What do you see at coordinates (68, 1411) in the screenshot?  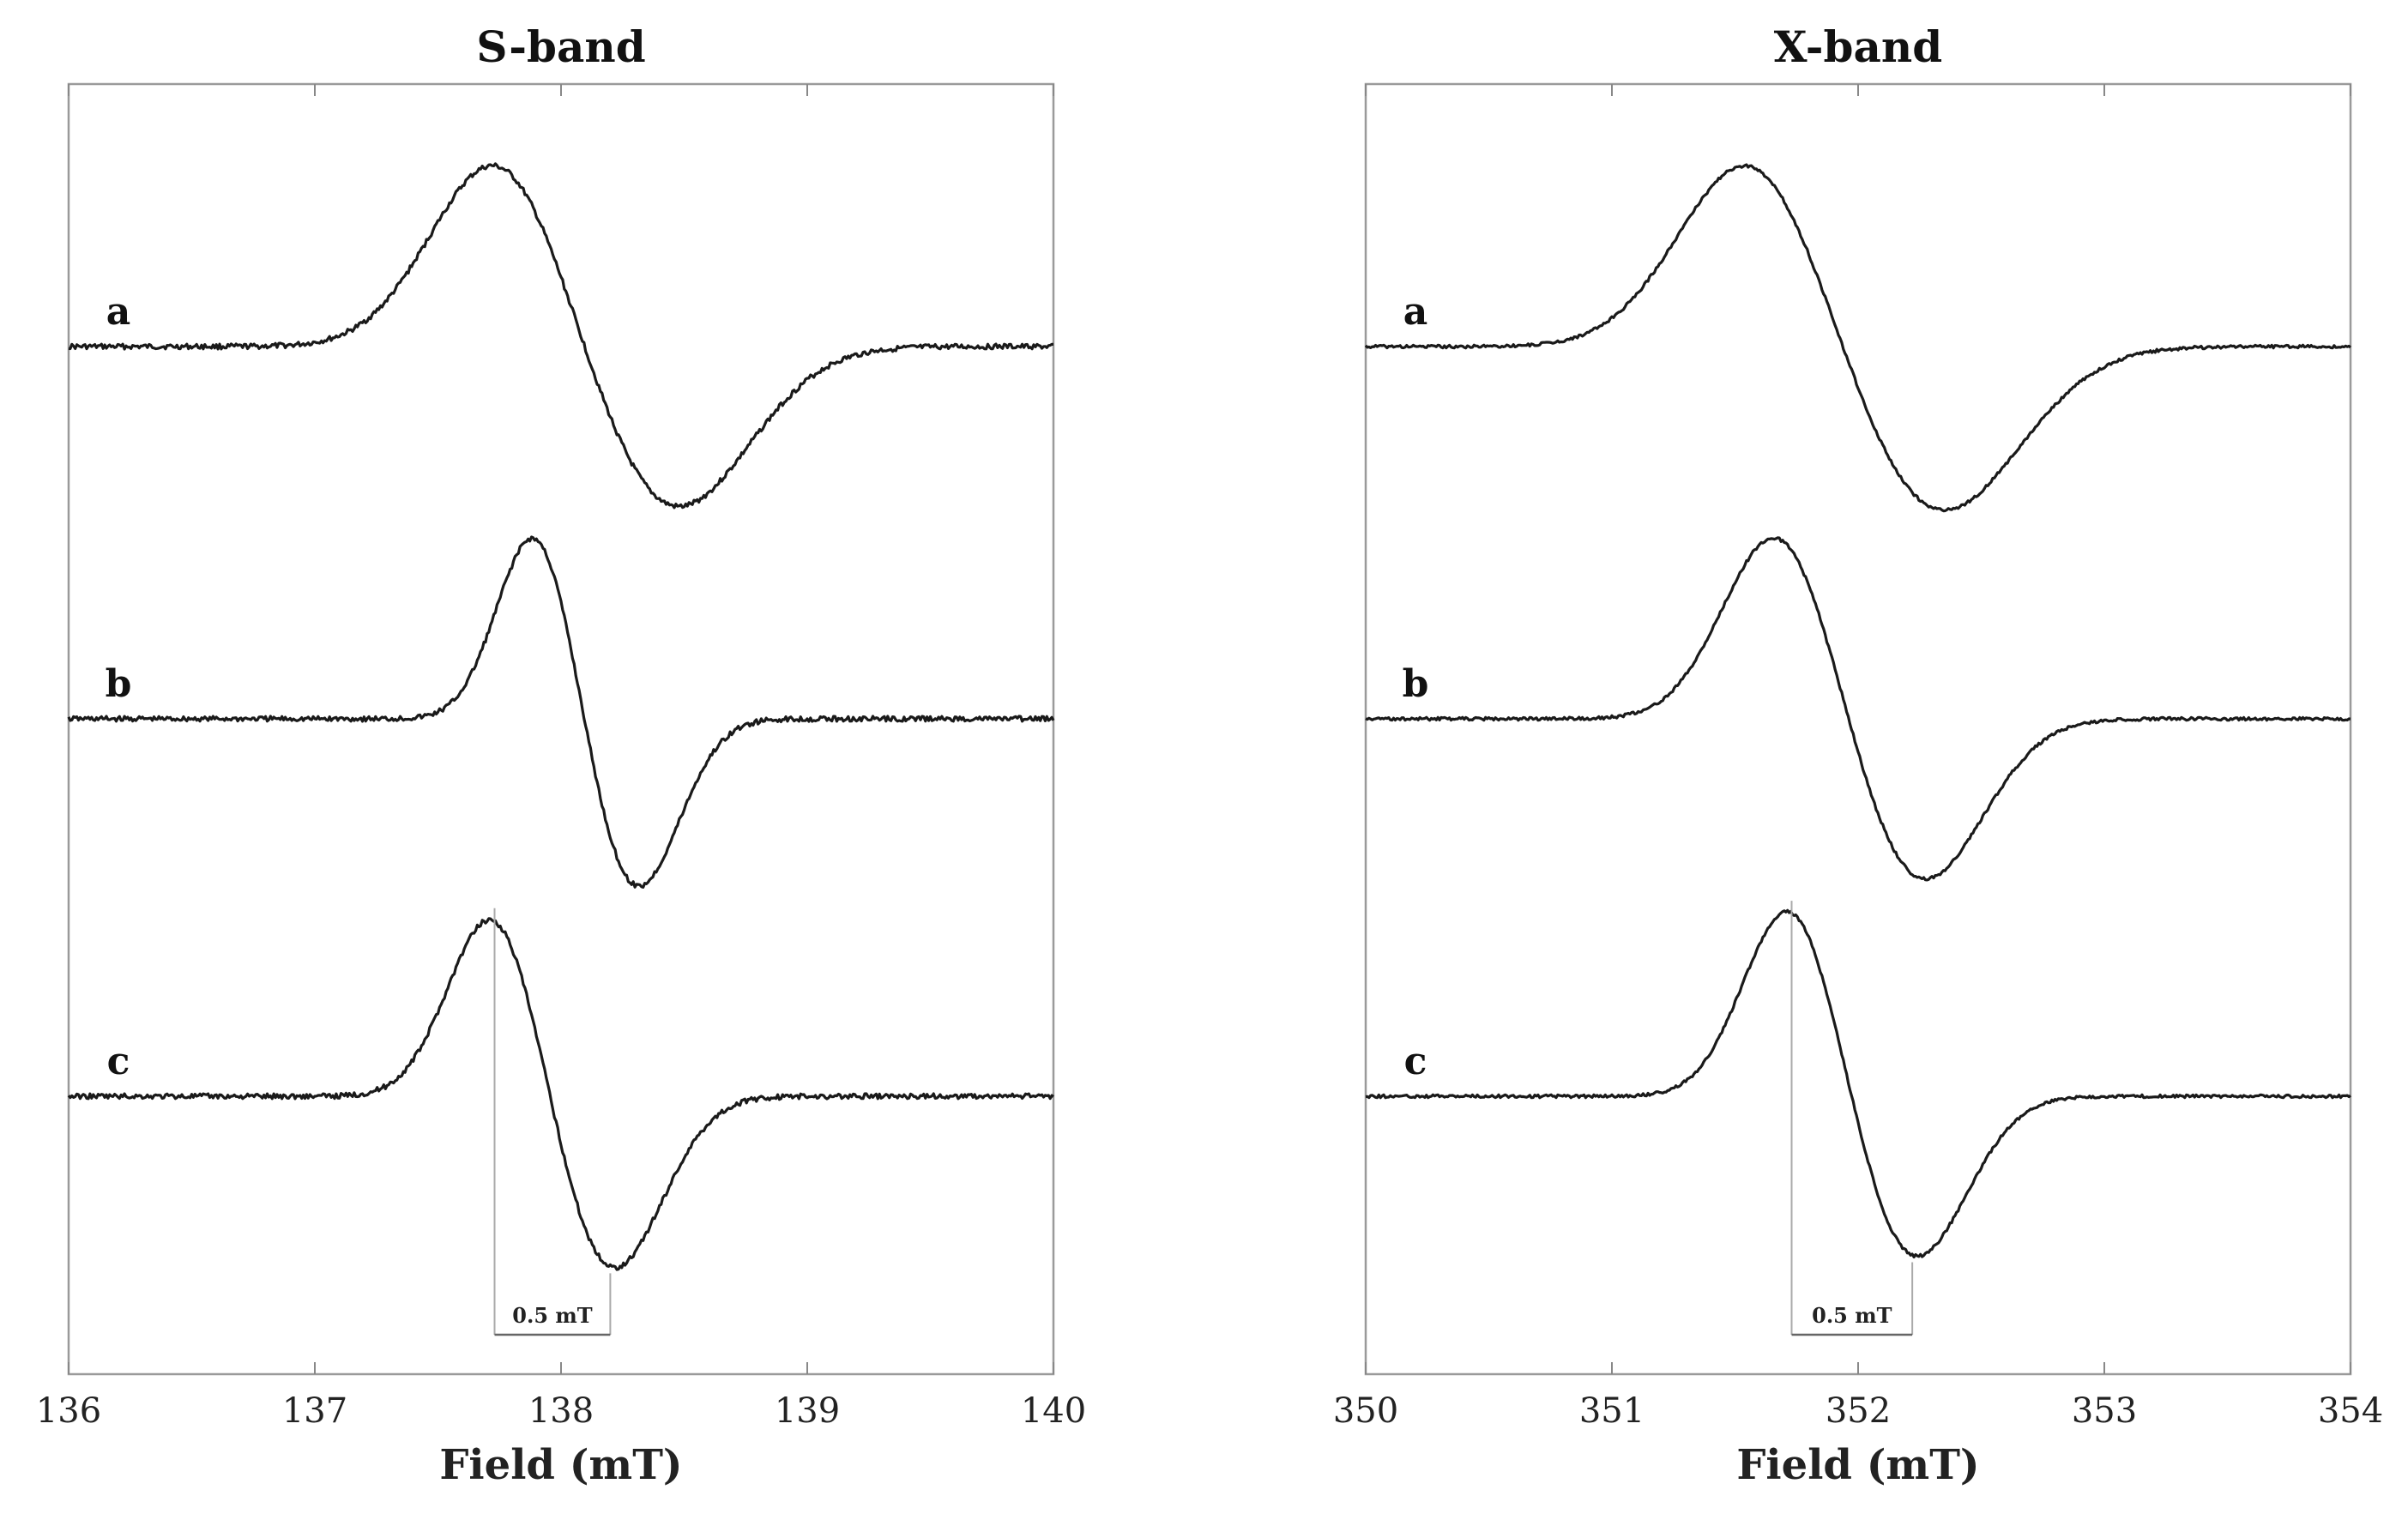 I see `x-tick-label: 136` at bounding box center [68, 1411].